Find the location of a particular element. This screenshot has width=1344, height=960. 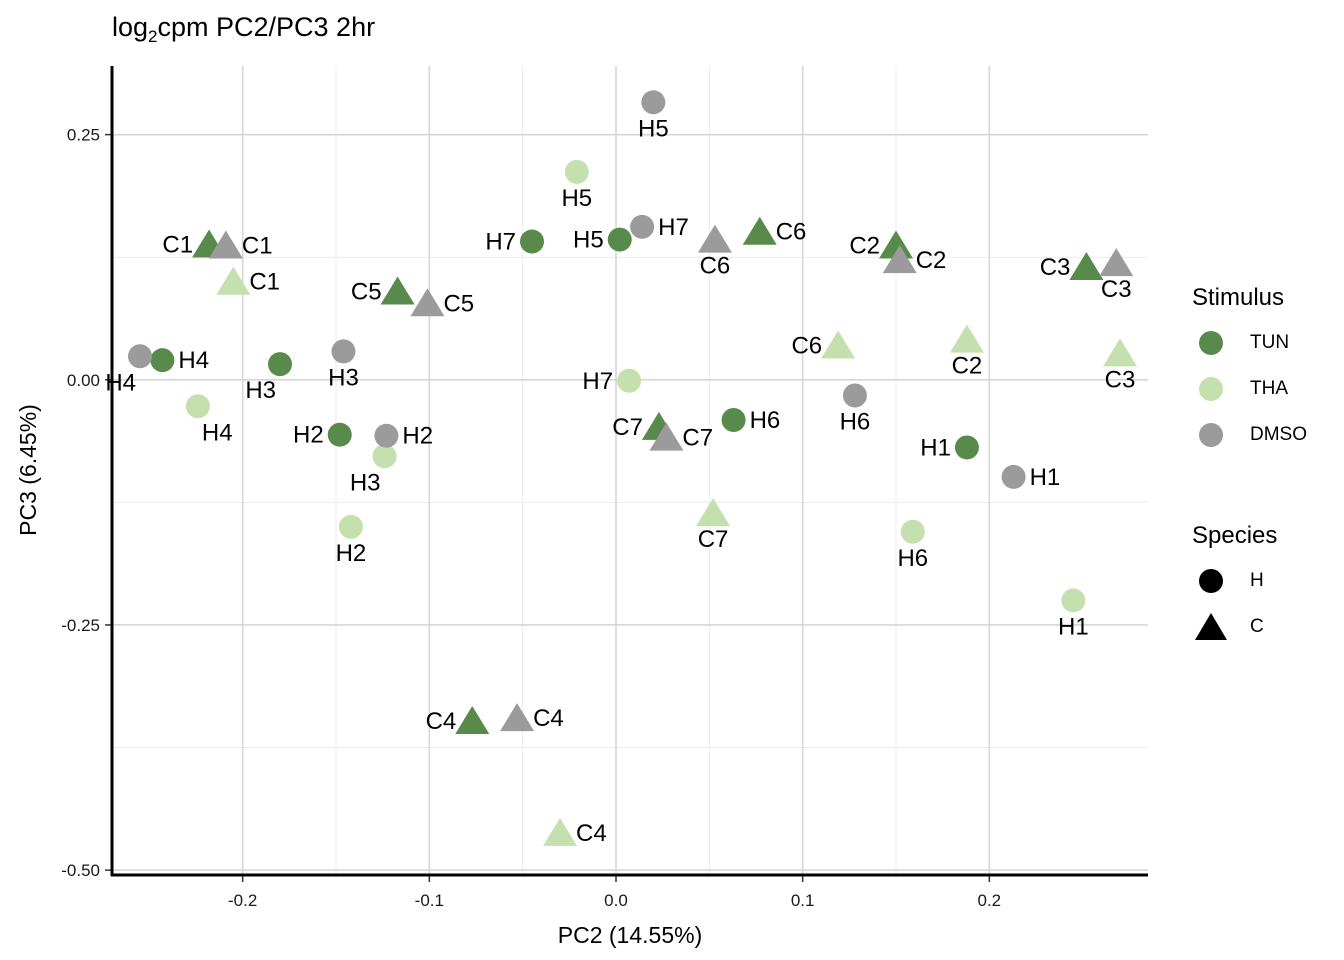

triangle-icon is located at coordinates (1211, 627).